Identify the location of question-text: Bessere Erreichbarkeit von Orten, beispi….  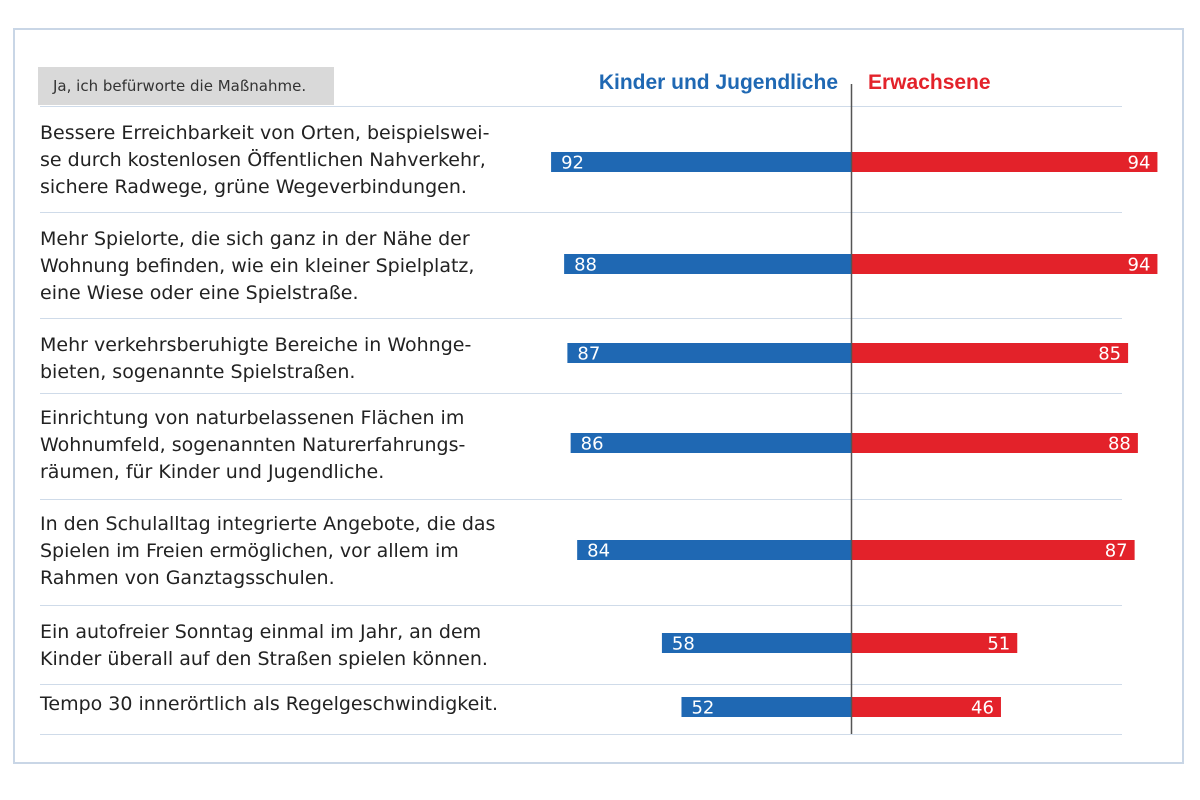
(265, 160).